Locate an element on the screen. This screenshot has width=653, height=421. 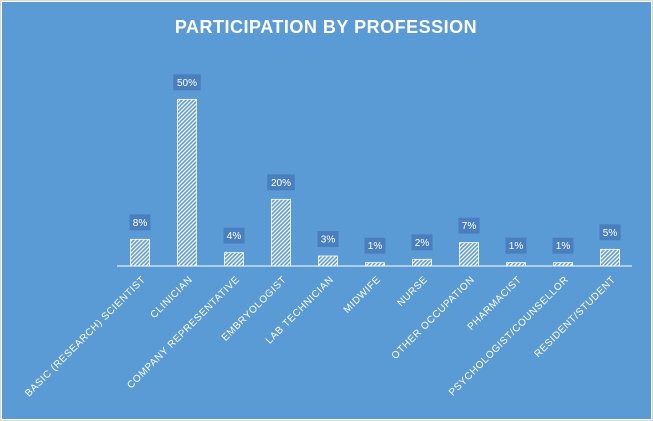
bar-basic-research-scientist is located at coordinates (140, 252).